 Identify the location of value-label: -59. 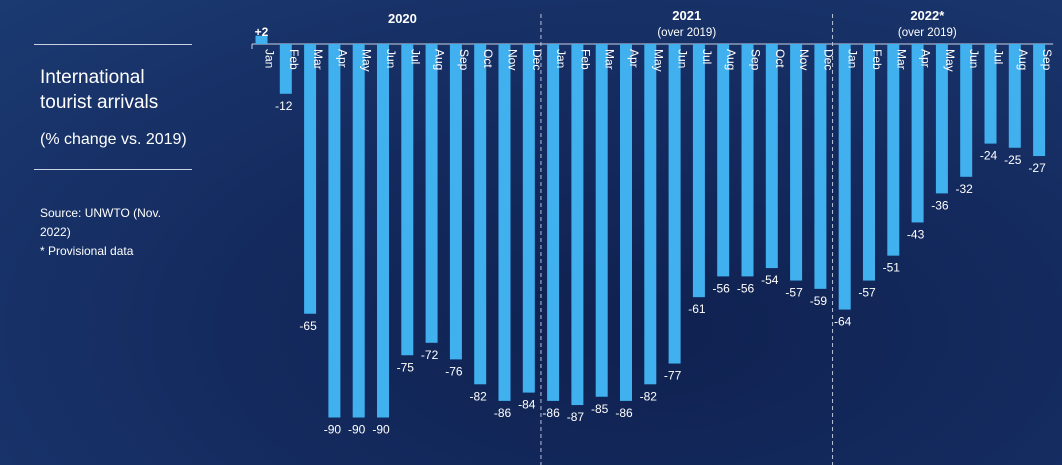
(819, 301).